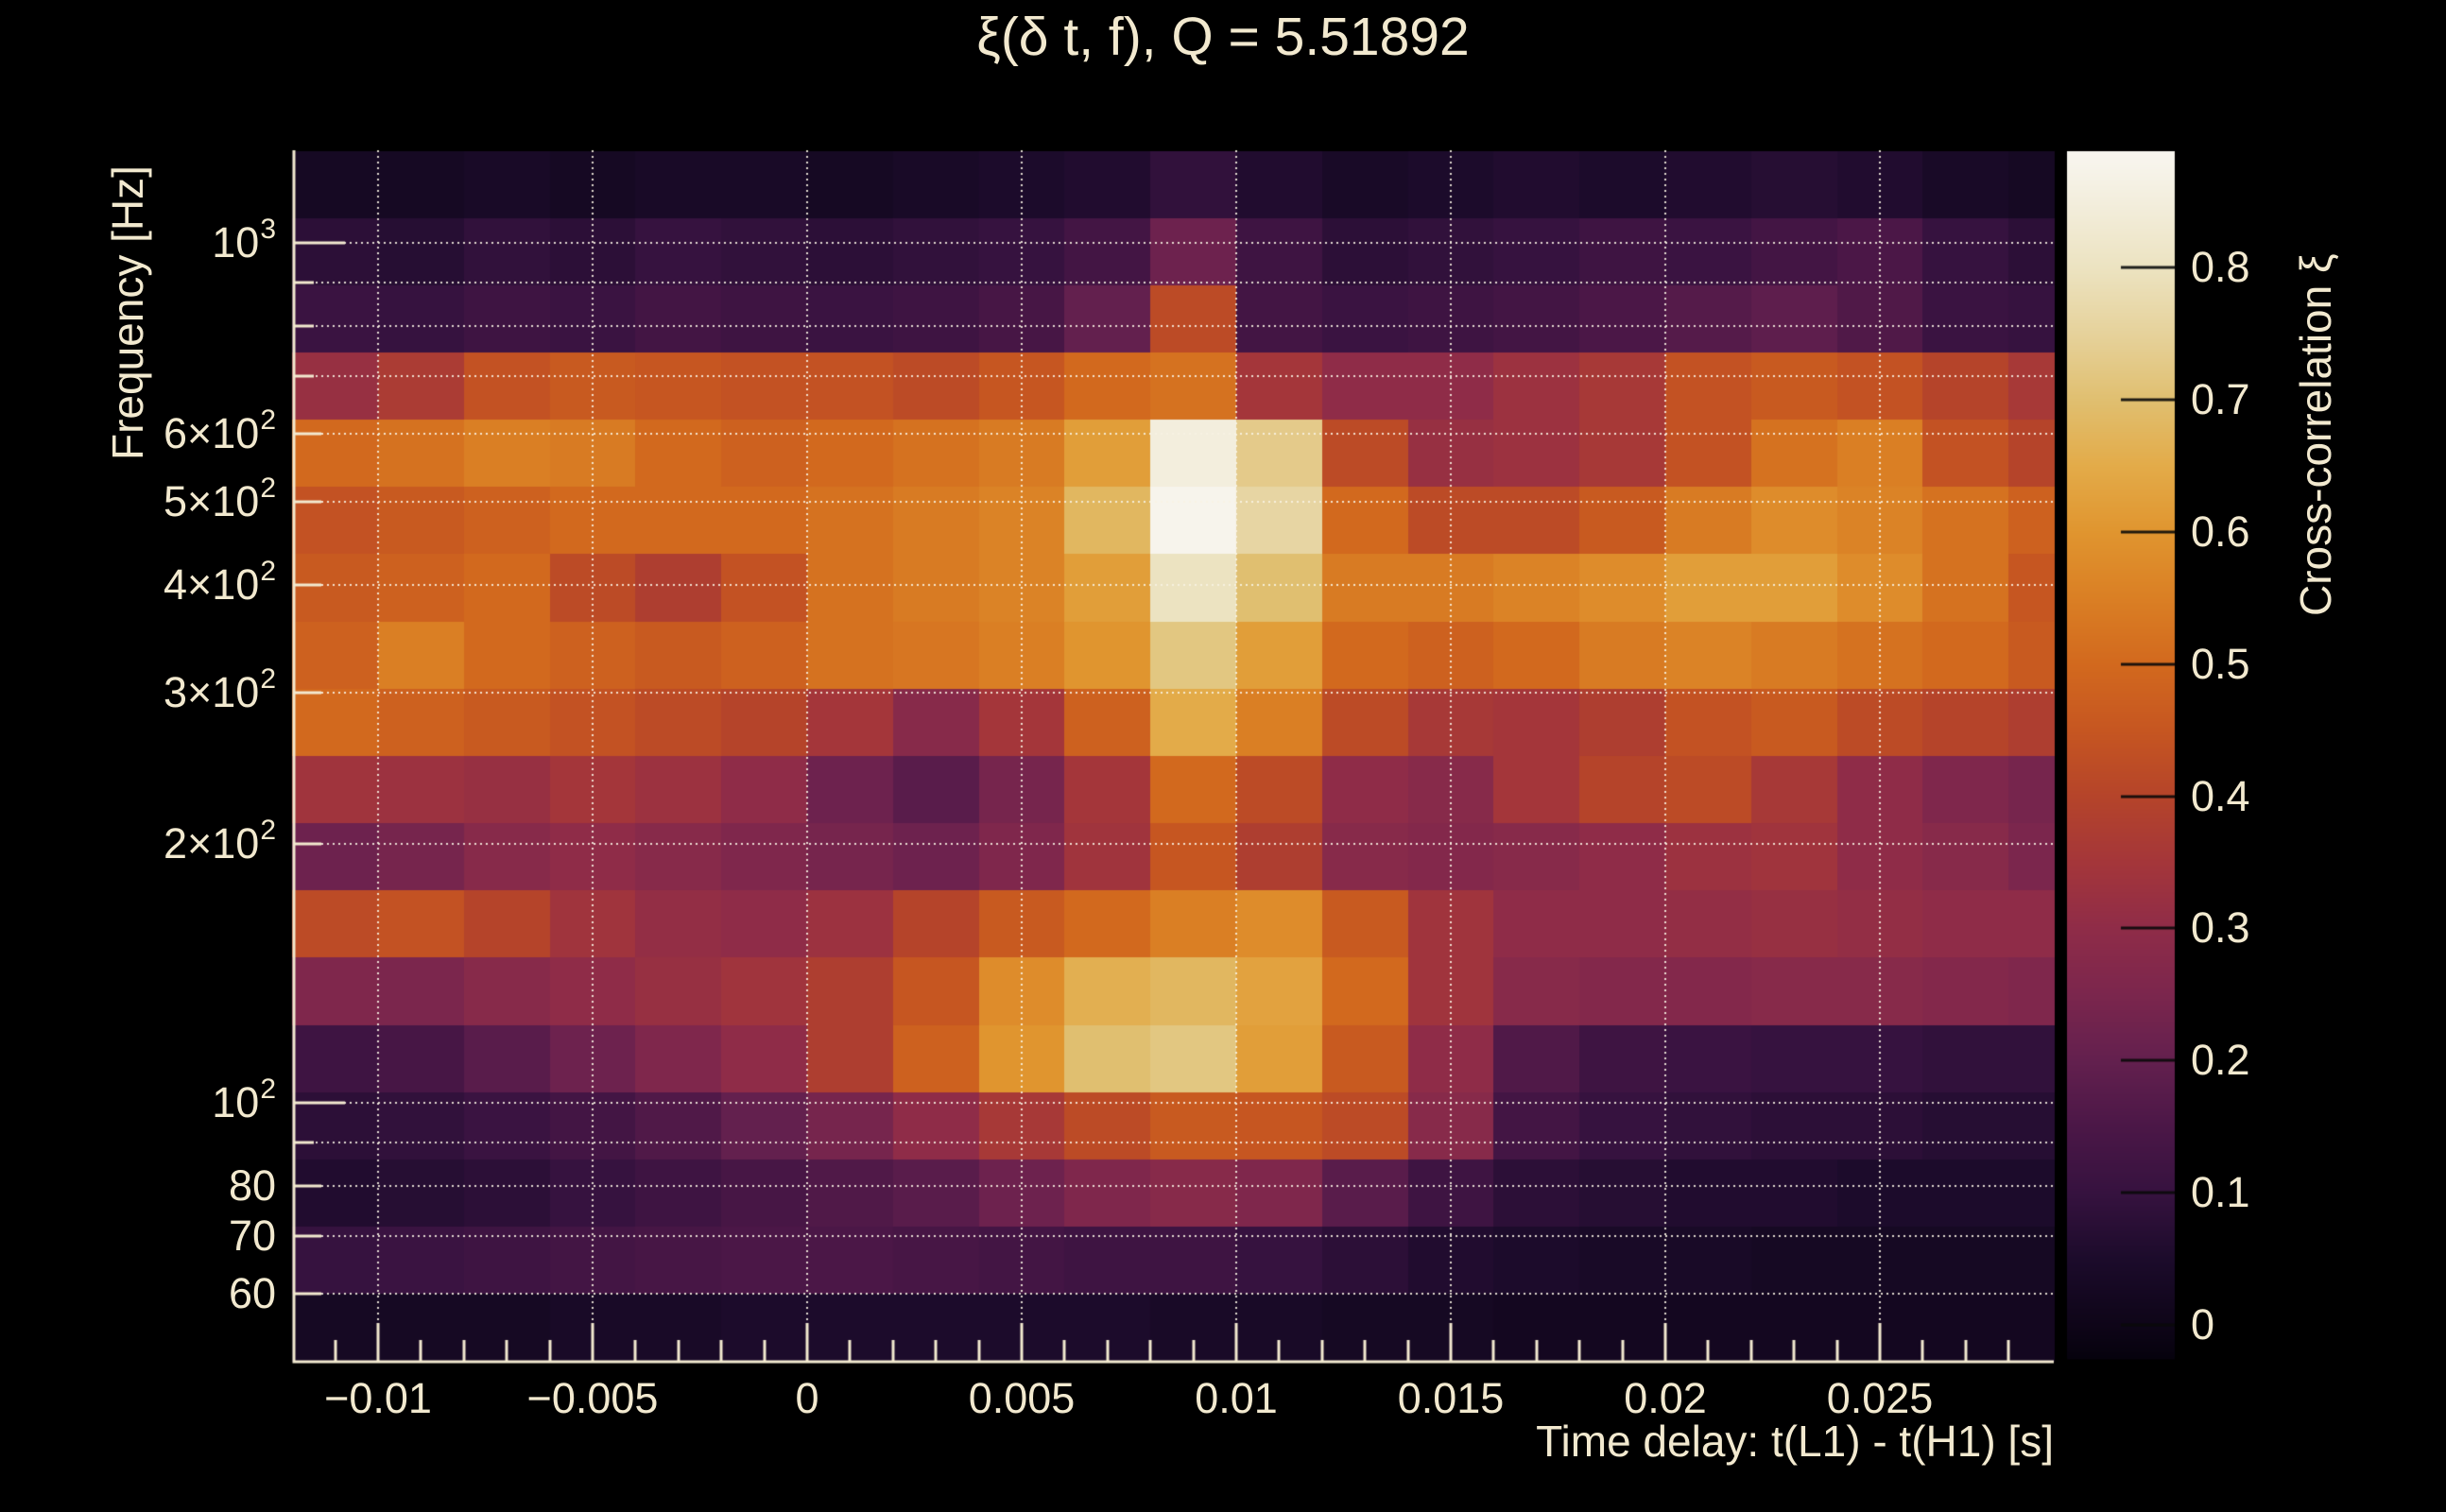 This screenshot has width=2446, height=1512. Describe the element at coordinates (592, 1398) in the screenshot. I see `x-tick-label: −0.005` at that location.